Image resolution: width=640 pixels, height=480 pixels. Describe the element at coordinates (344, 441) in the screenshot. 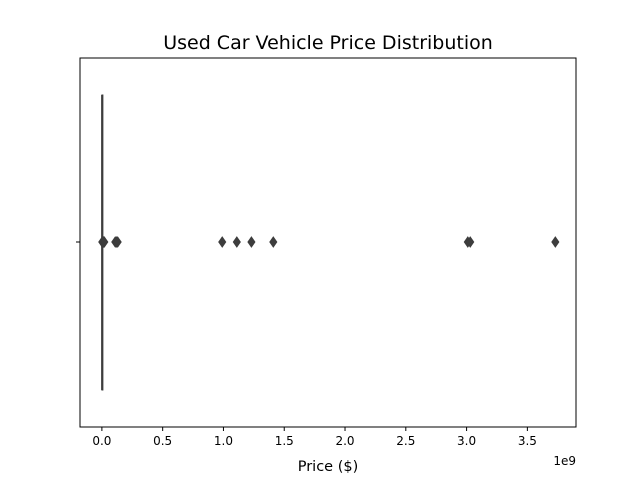

I see `x-tick-label: 2.0` at that location.